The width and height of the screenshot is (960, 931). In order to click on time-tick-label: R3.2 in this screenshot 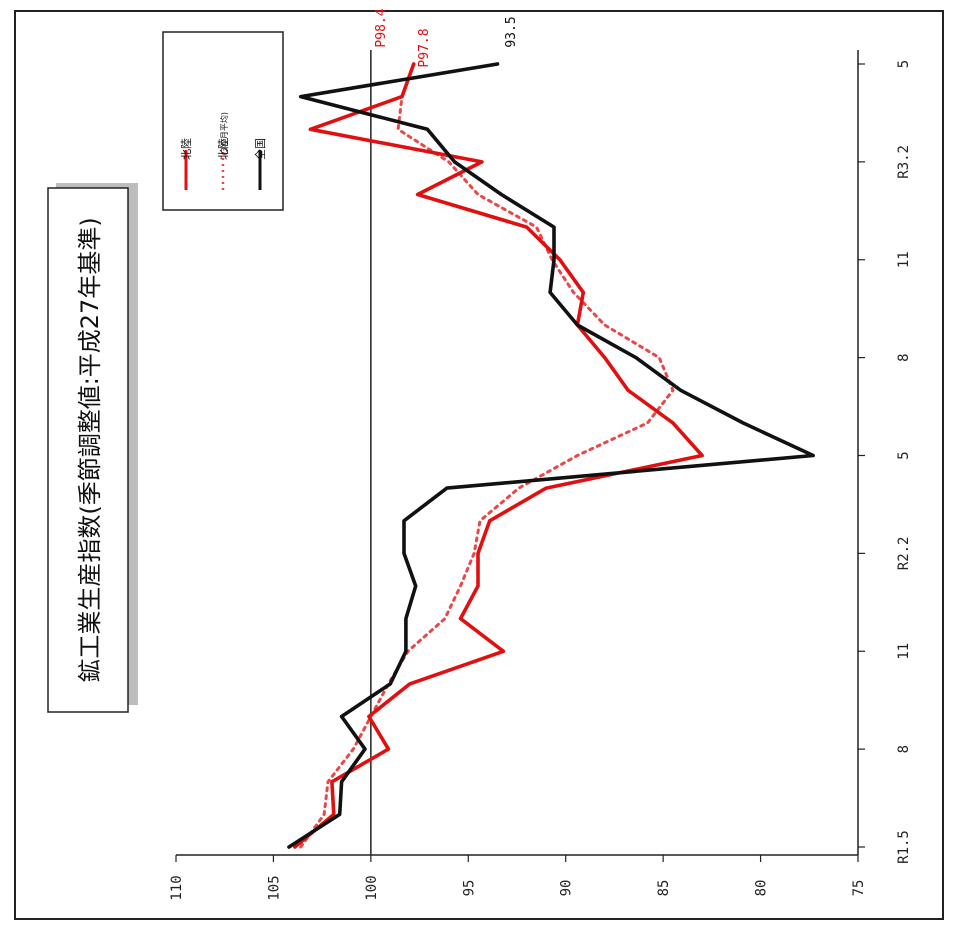, I will do `click(904, 162)`.